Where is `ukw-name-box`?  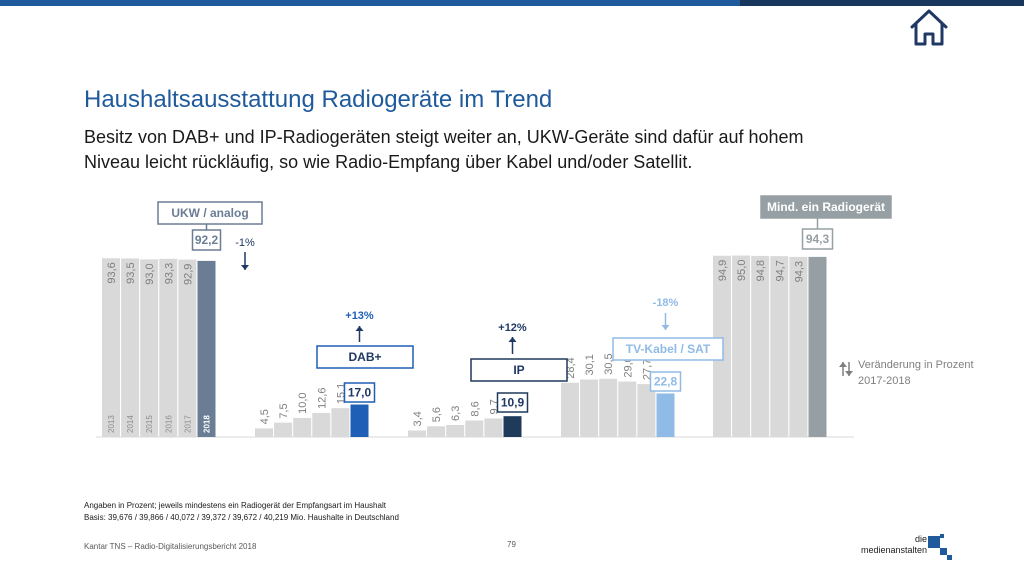 ukw-name-box is located at coordinates (210, 213).